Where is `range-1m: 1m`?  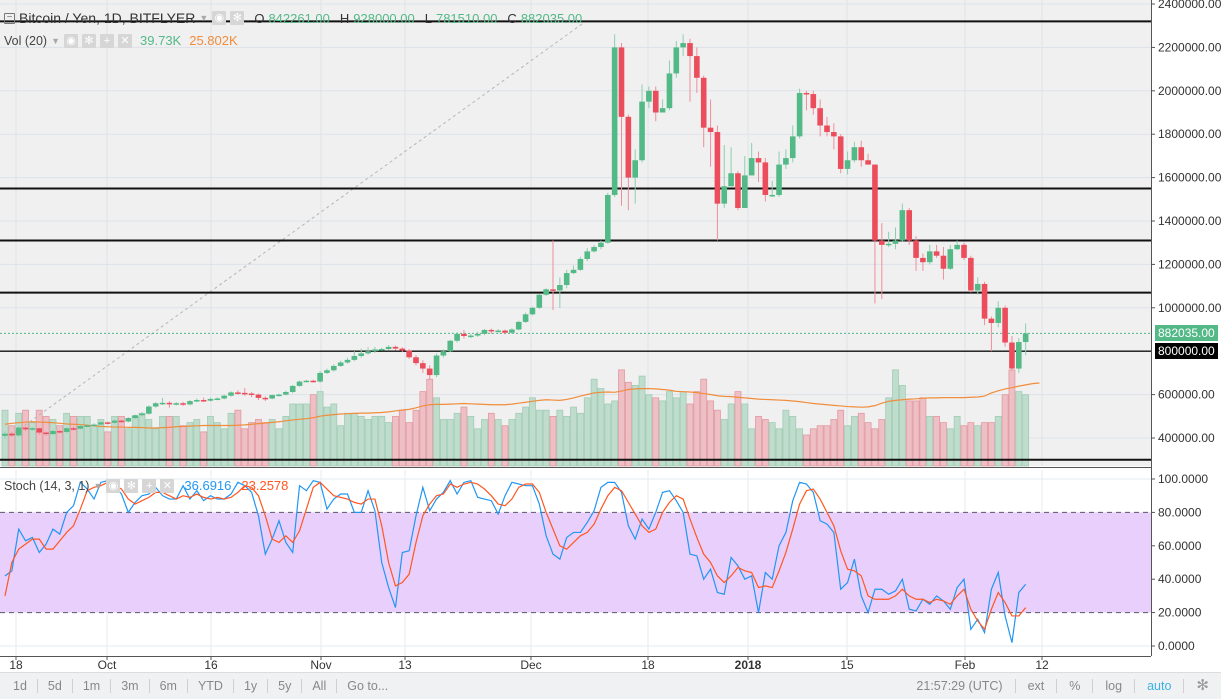
range-1m: 1m is located at coordinates (92, 686).